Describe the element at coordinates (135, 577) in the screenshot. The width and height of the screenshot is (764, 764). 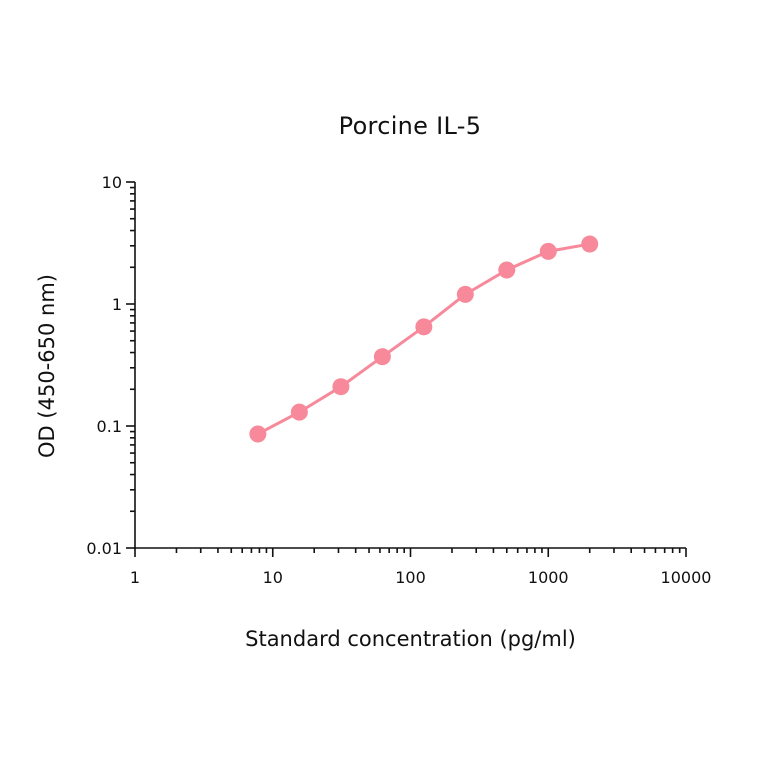
I see `x-tick-label: 1` at that location.